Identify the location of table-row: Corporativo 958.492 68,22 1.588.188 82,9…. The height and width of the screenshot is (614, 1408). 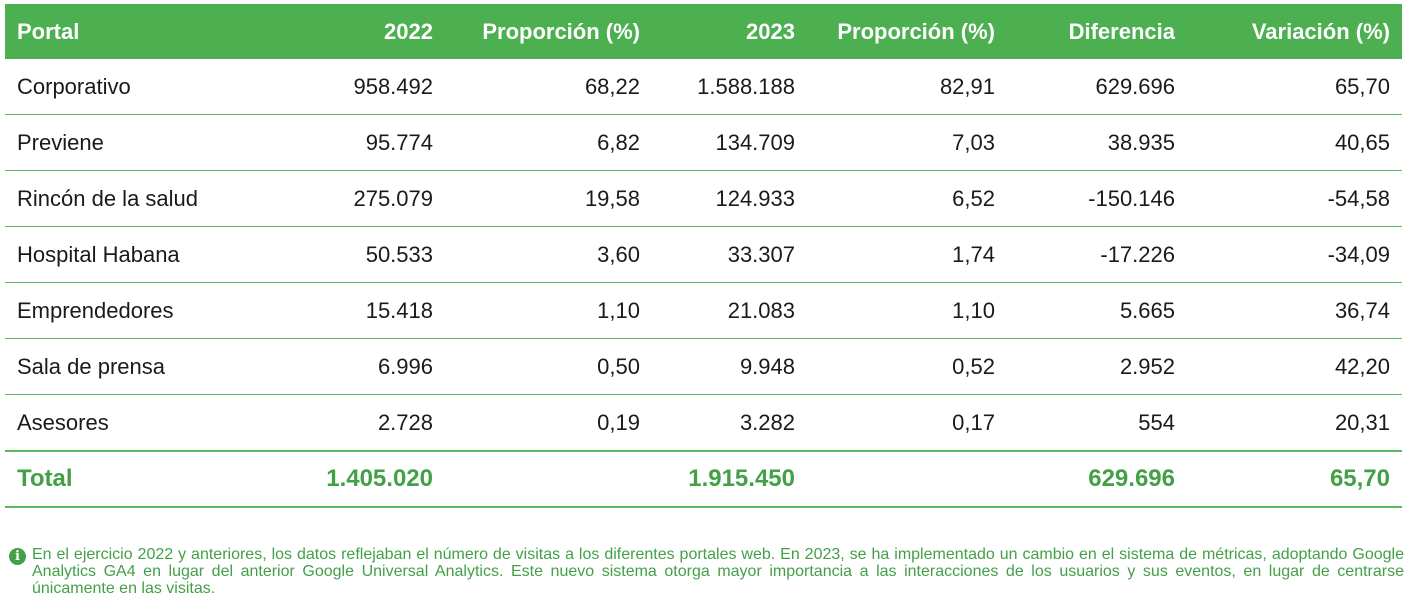
(703, 87).